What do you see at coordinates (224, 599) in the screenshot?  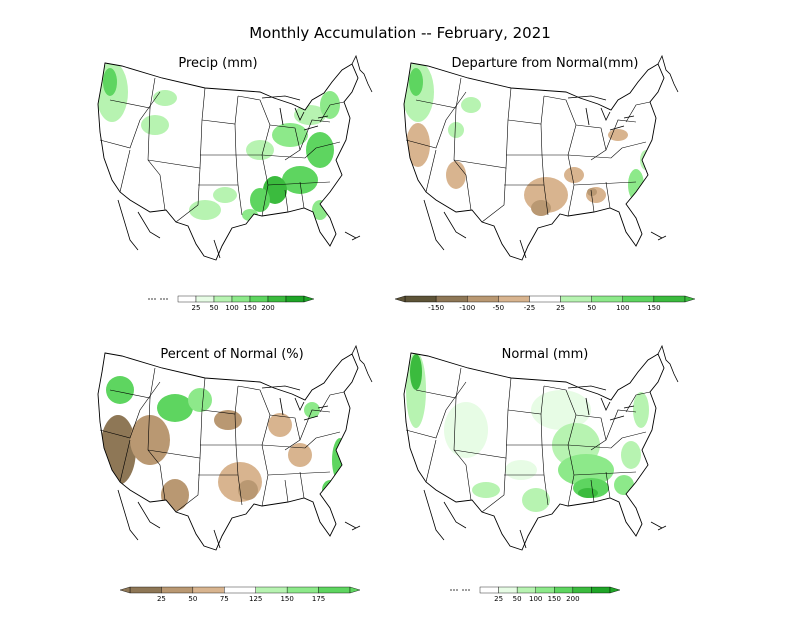 I see `legend-tick-label: 75` at bounding box center [224, 599].